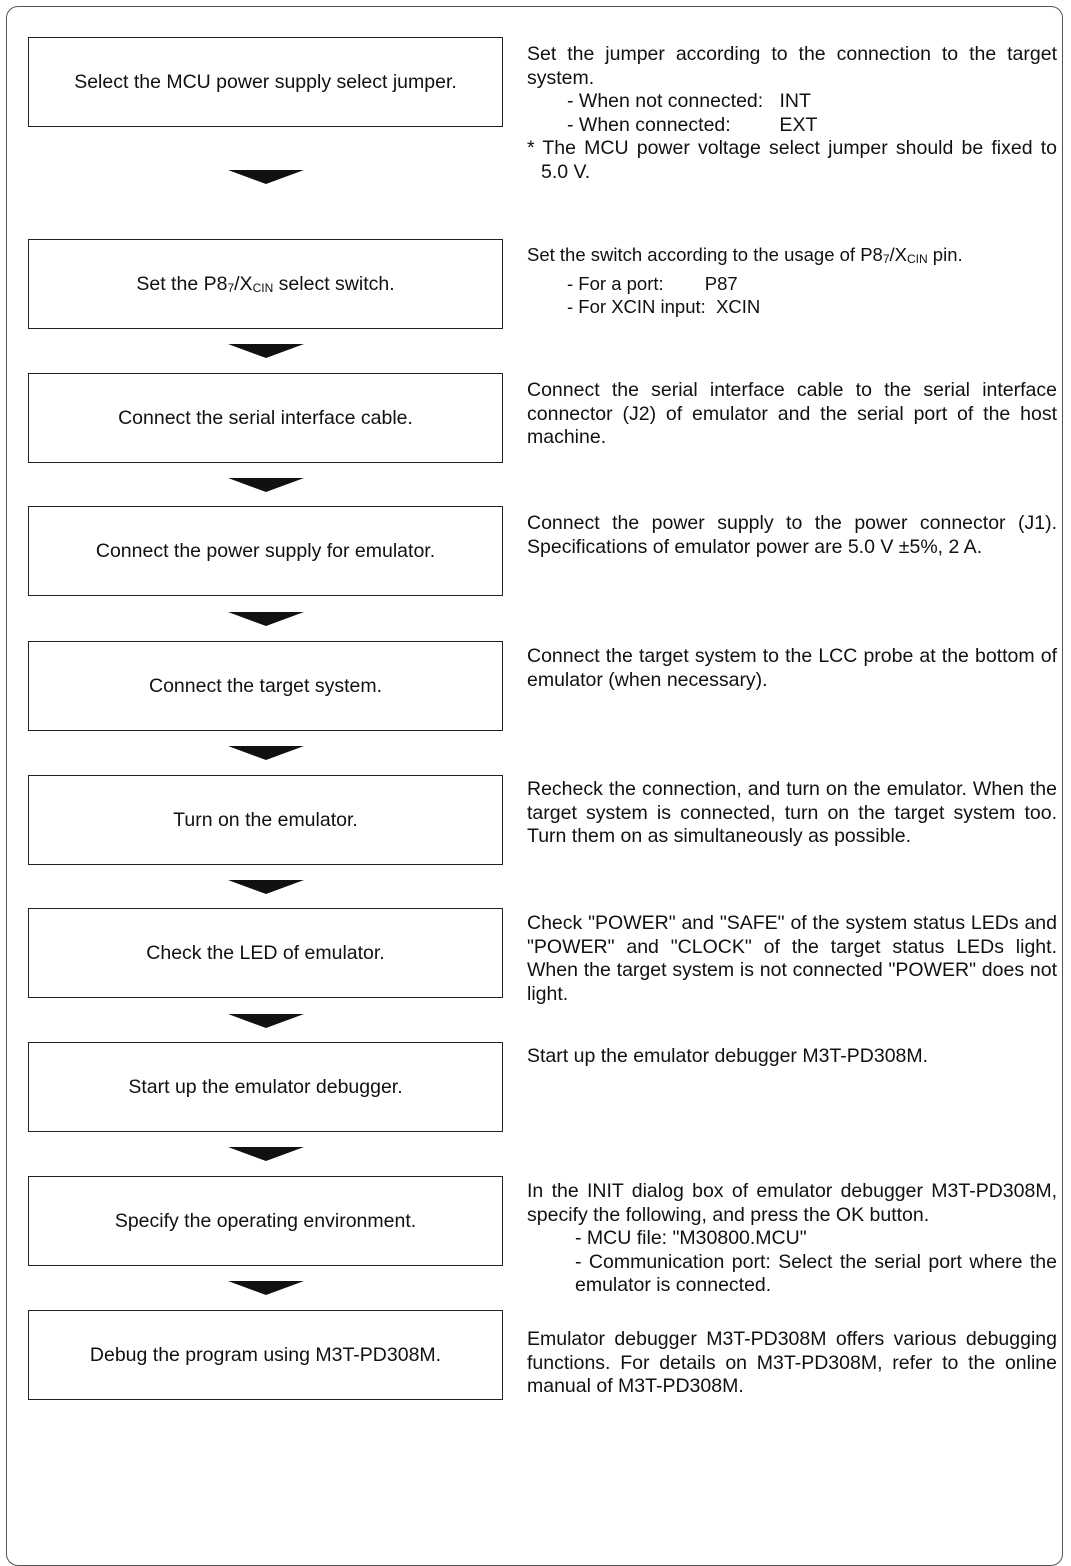 The image size is (1071, 1566). I want to click on step-box-10: Debug the program using M3T-PD308M., so click(265, 1355).